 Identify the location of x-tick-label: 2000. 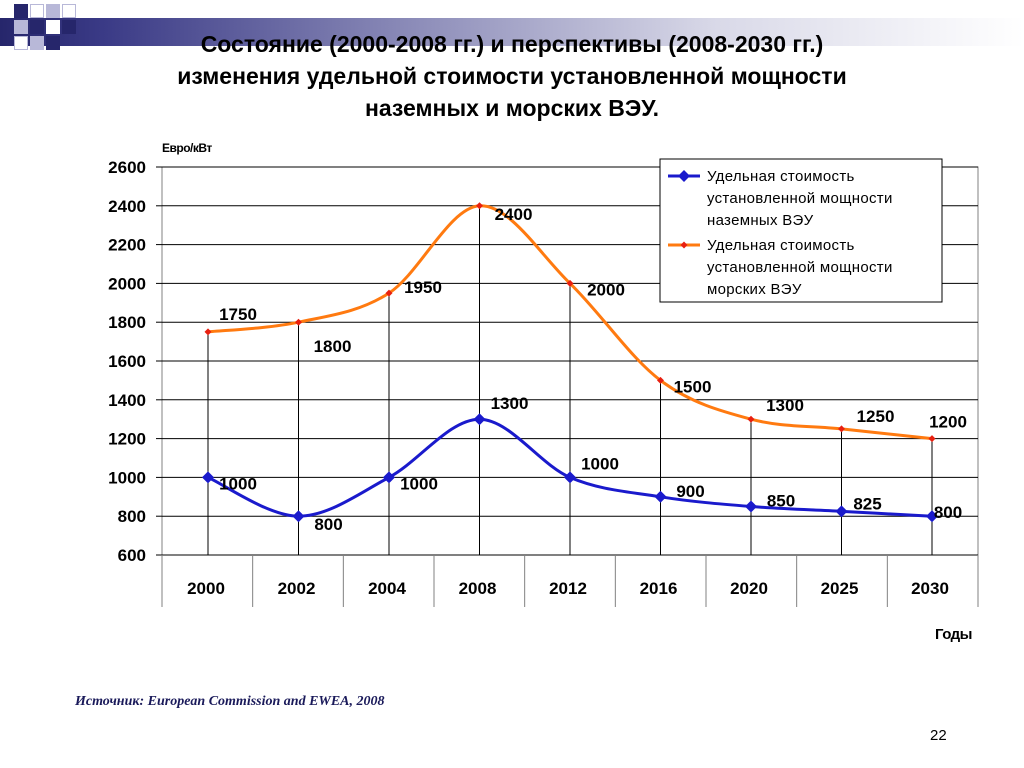
(206, 588).